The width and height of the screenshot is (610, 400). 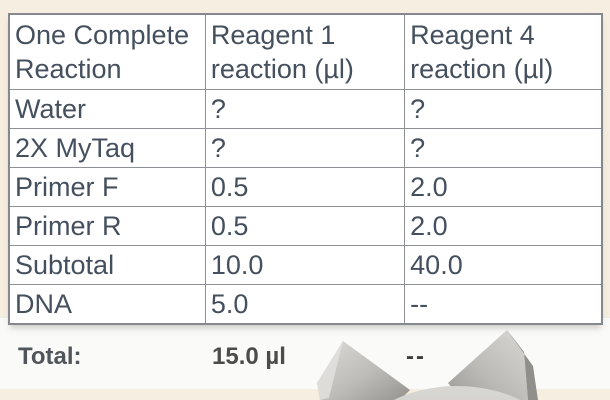 I want to click on total-reagent4-value: --, so click(x=416, y=356).